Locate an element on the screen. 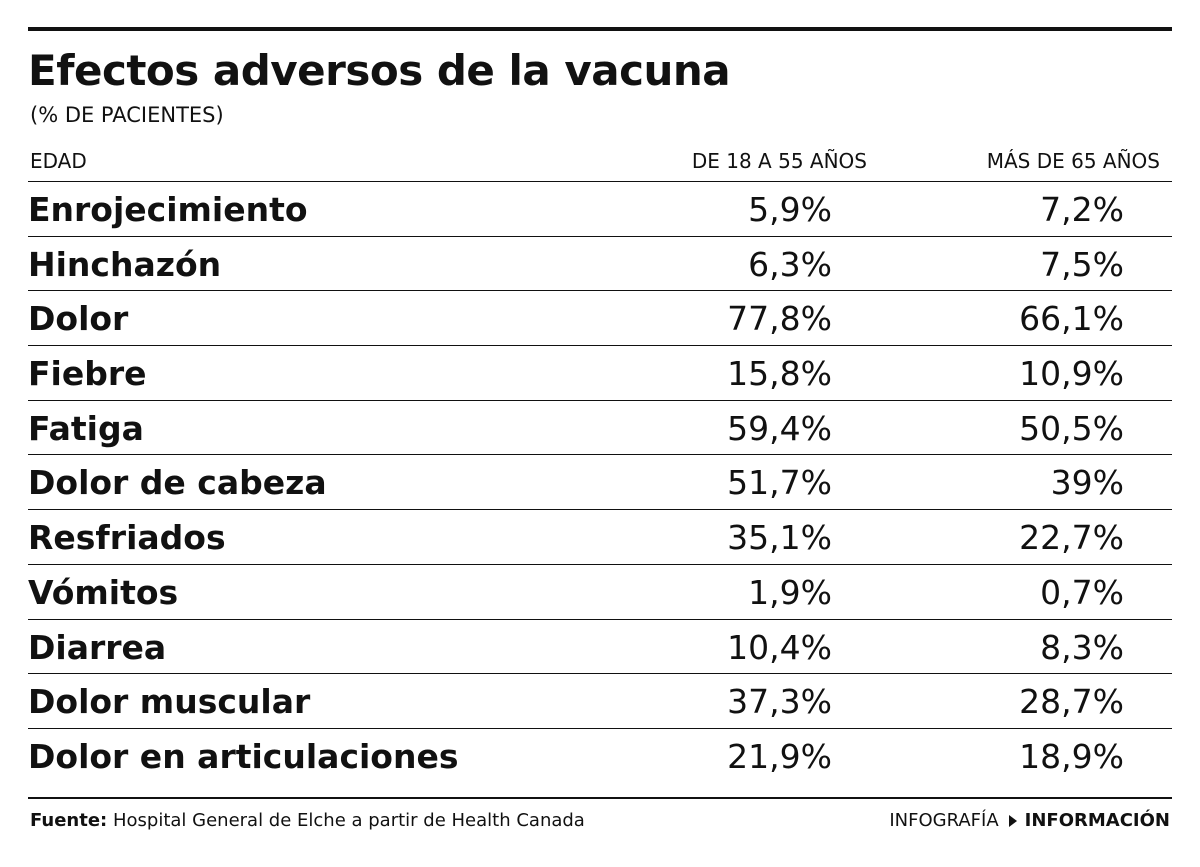 The height and width of the screenshot is (867, 1200). table-row: Enrojecimiento 5,9% 7,2% is located at coordinates (600, 209).